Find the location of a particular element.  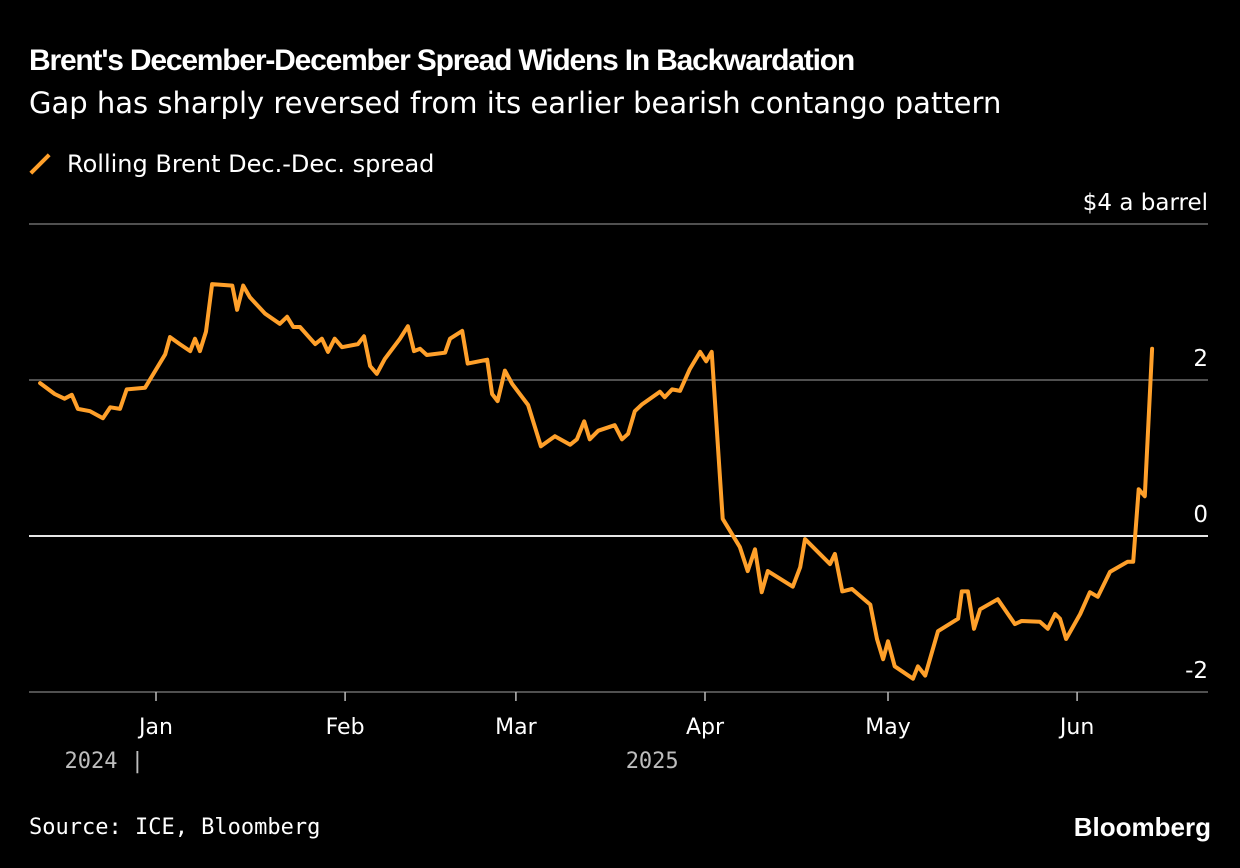

source-note: Source: ICE, Bloomberg is located at coordinates (175, 827).